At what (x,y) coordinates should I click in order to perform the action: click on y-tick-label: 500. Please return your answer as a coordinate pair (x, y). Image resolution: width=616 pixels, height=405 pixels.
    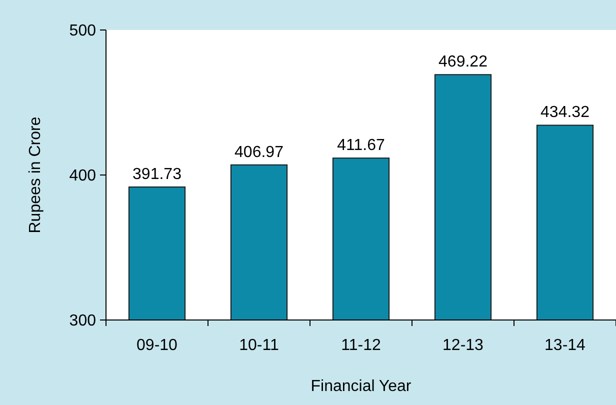
    Looking at the image, I should click on (82, 31).